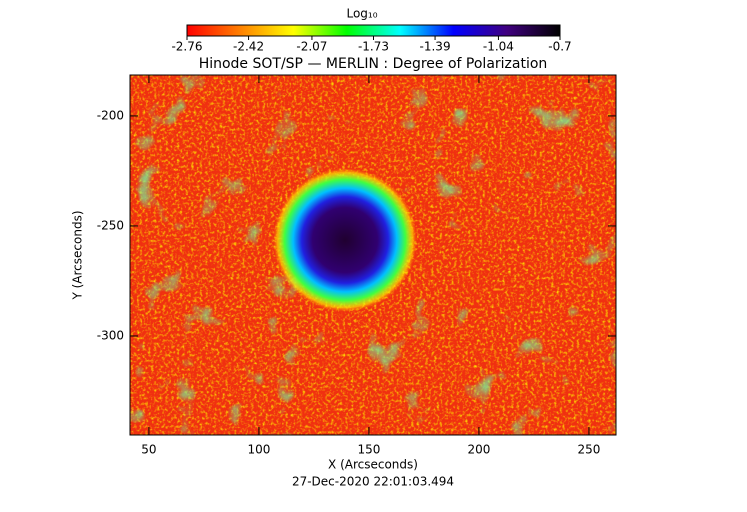 This screenshot has height=512, width=747. Describe the element at coordinates (478, 450) in the screenshot. I see `x-tick-label: 200` at that location.